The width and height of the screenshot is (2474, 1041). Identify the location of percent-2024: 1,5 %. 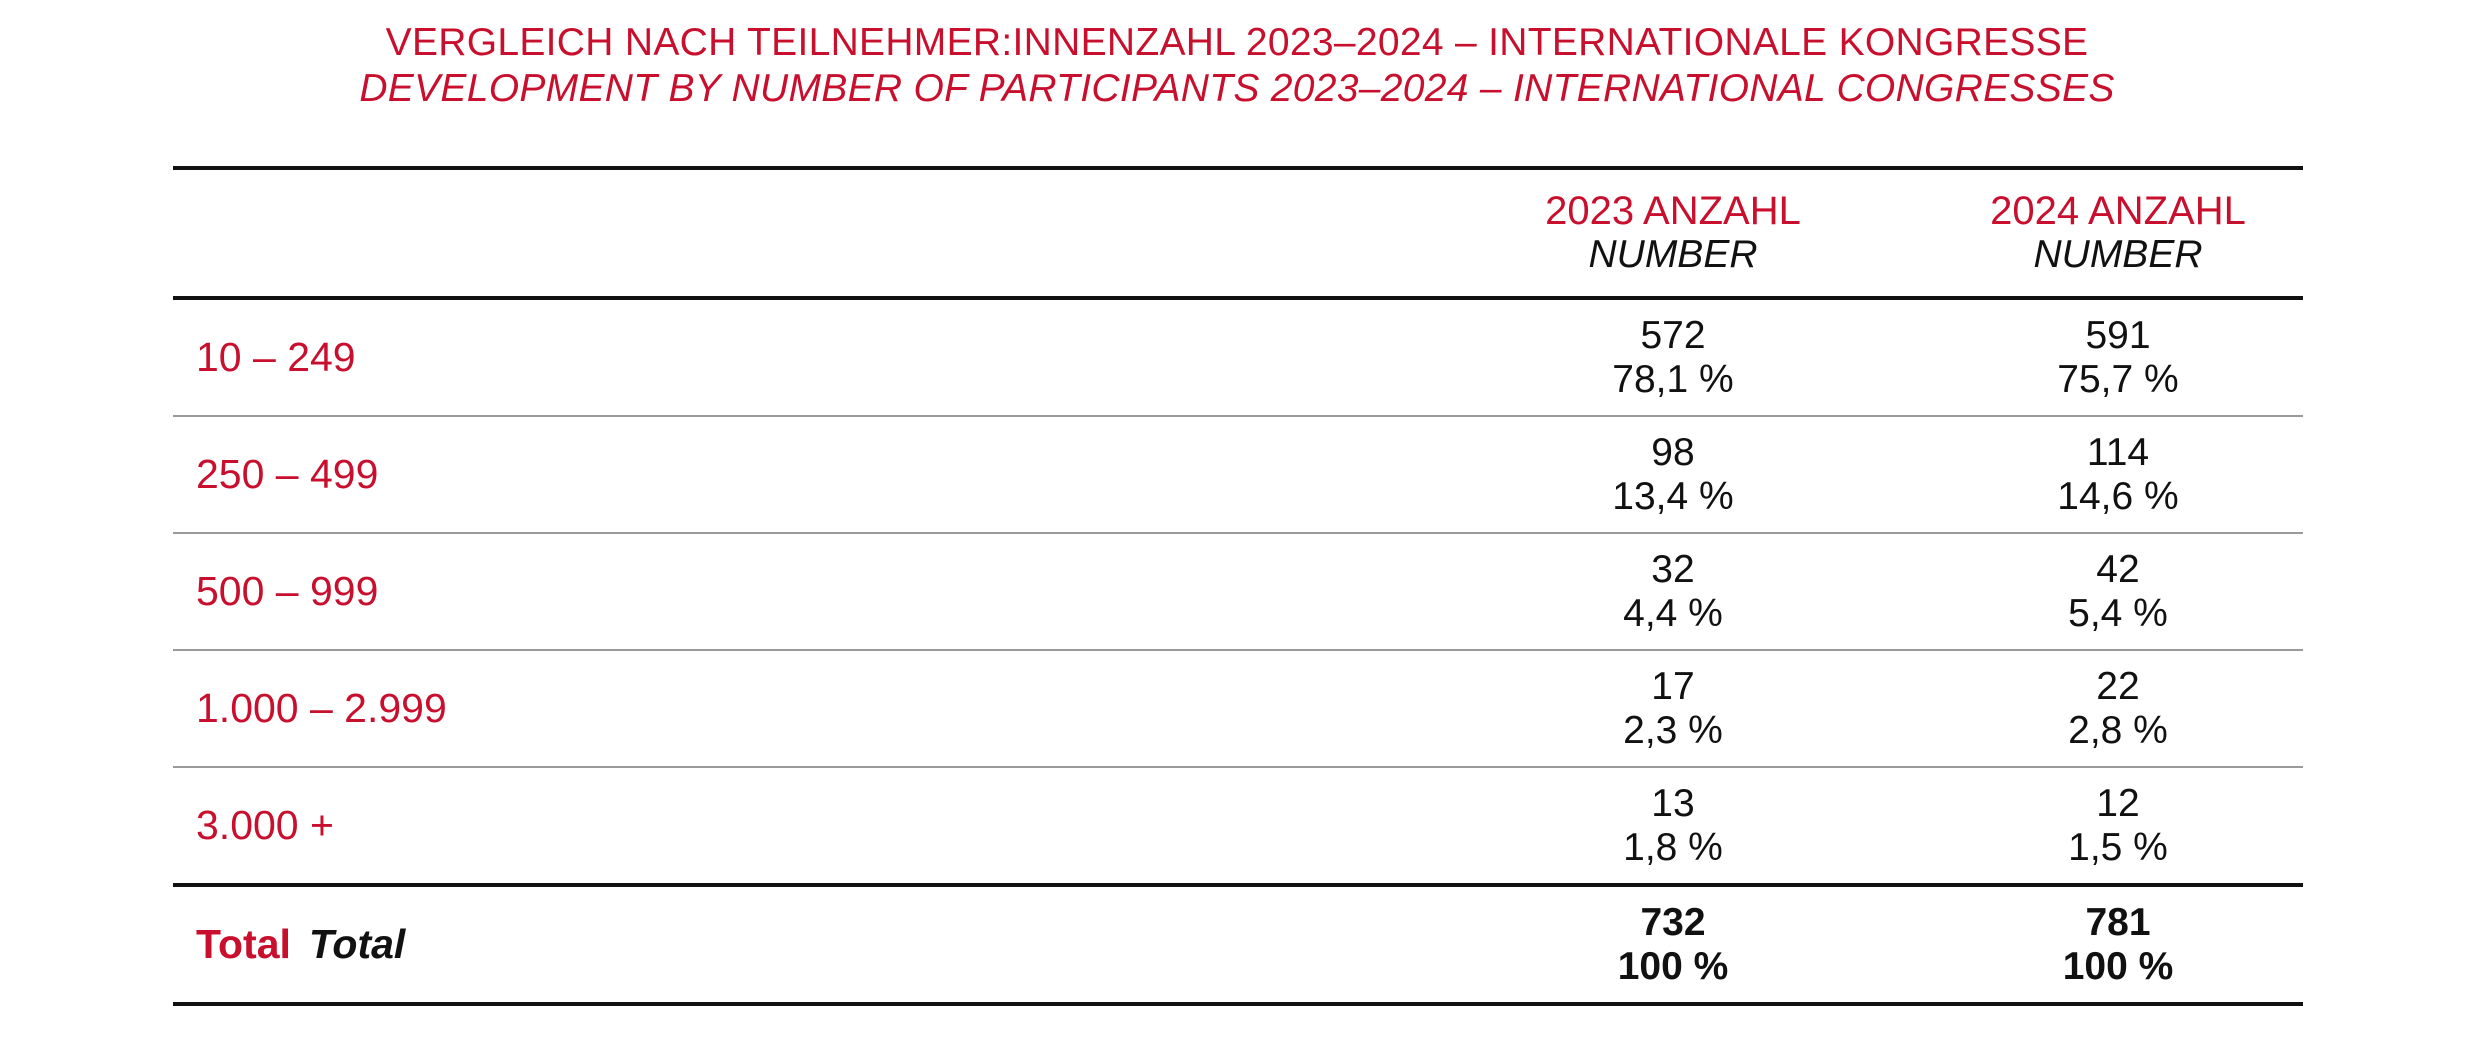
(2118, 847).